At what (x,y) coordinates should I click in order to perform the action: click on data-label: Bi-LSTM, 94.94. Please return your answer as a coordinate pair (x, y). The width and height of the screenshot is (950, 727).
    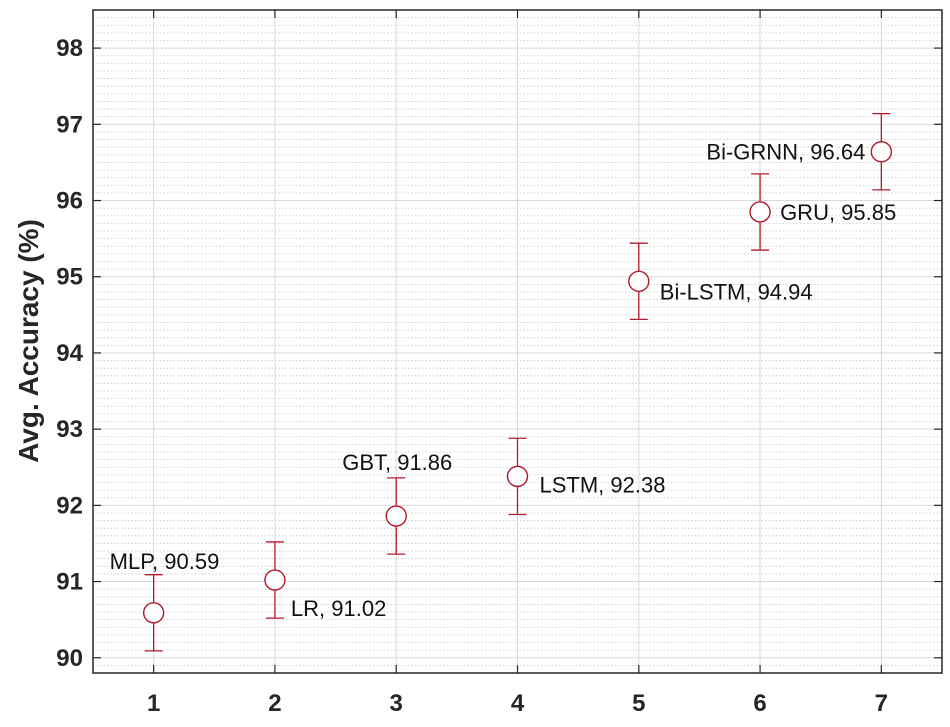
    Looking at the image, I should click on (736, 291).